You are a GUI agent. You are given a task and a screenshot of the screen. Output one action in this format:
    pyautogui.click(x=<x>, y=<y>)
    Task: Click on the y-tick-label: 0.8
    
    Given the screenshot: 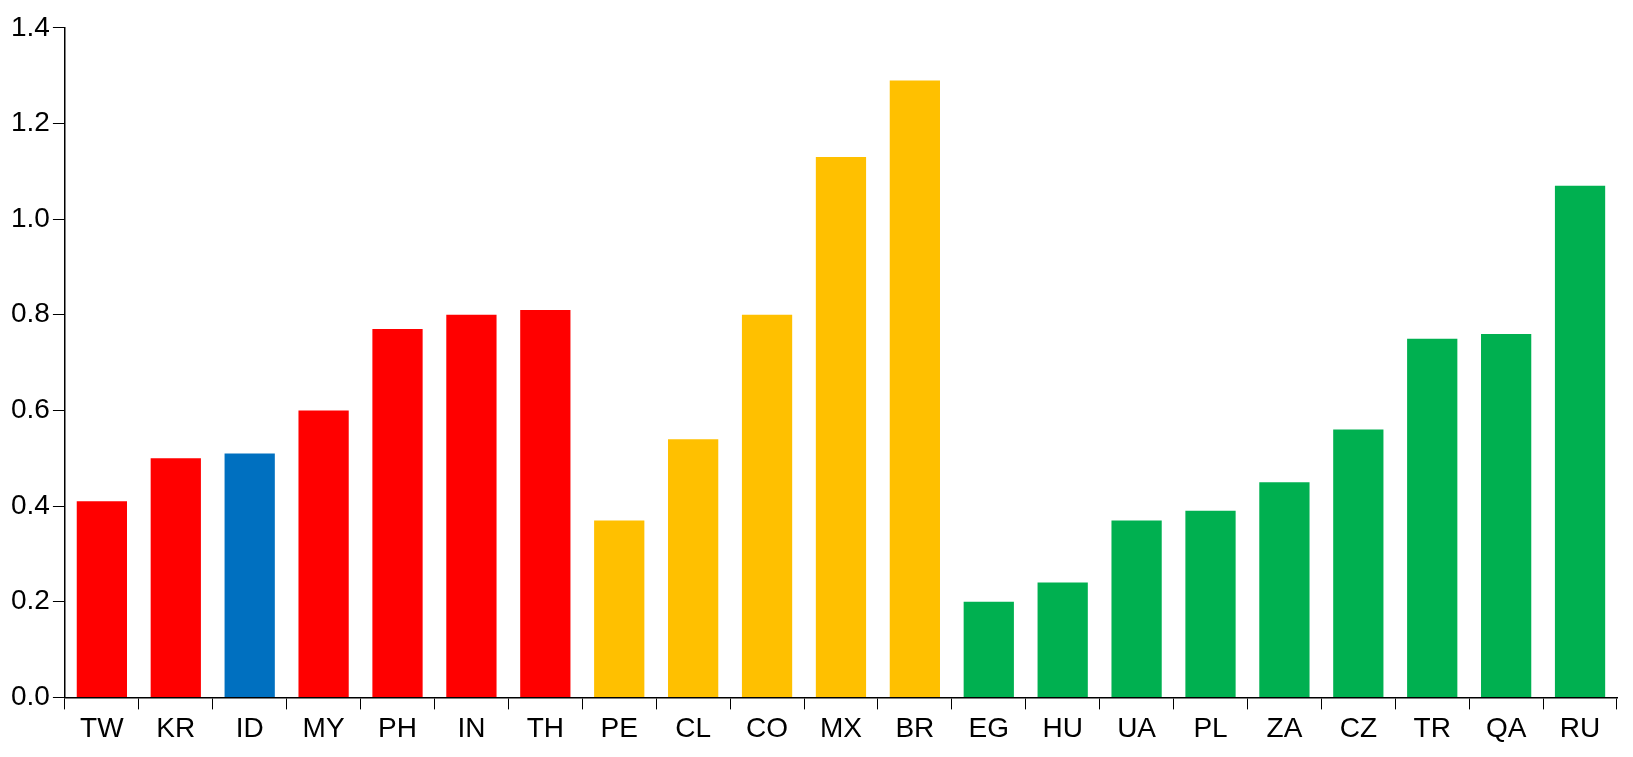 What is the action you would take?
    pyautogui.click(x=30, y=313)
    